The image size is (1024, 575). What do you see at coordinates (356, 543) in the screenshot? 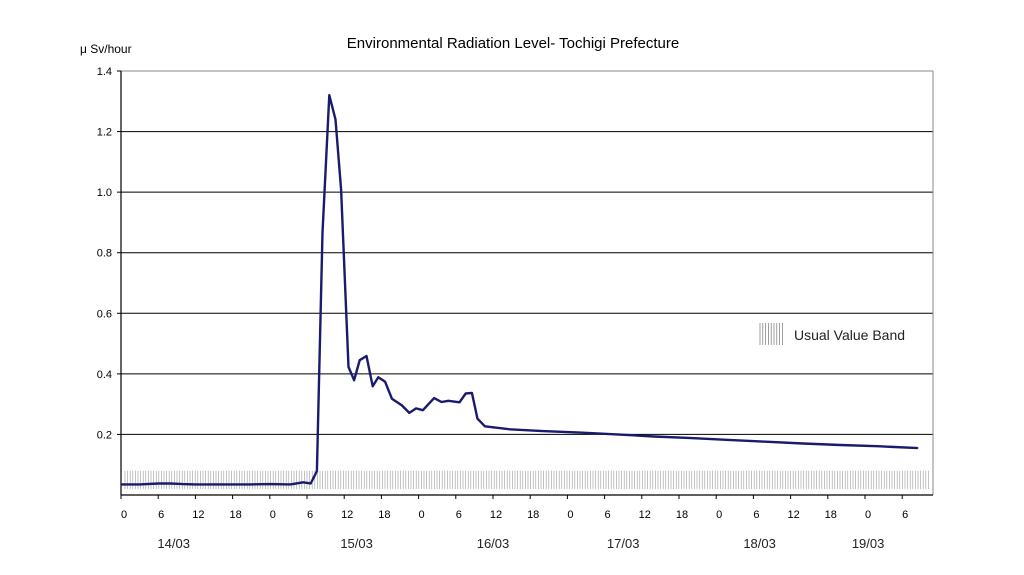
I see `date-label: 15/03` at bounding box center [356, 543].